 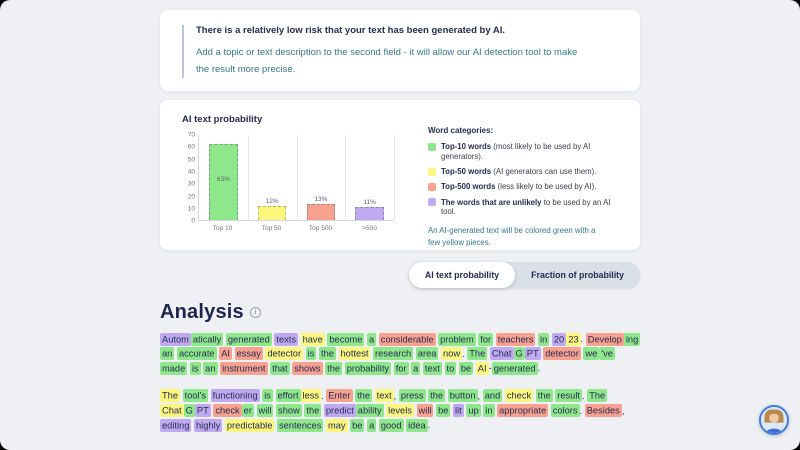 What do you see at coordinates (573, 339) in the screenshot?
I see `analyzed-token: 23` at bounding box center [573, 339].